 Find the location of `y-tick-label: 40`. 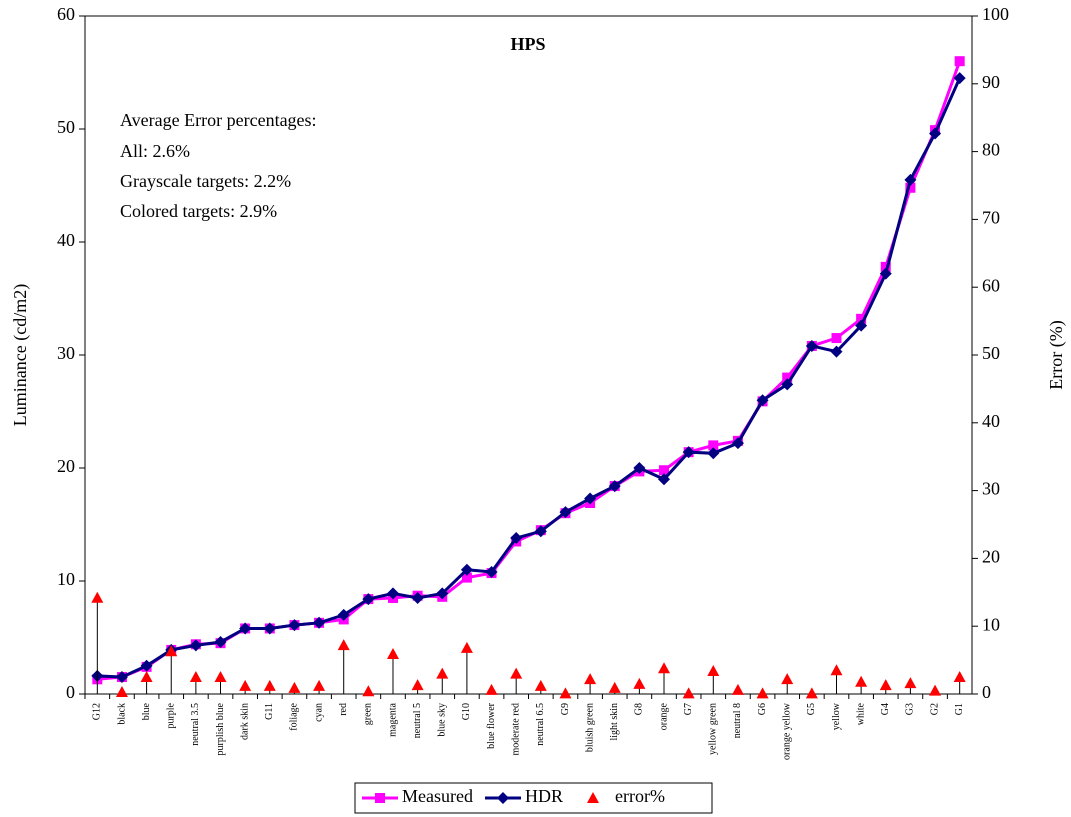

y-tick-label: 40 is located at coordinates (66, 240).